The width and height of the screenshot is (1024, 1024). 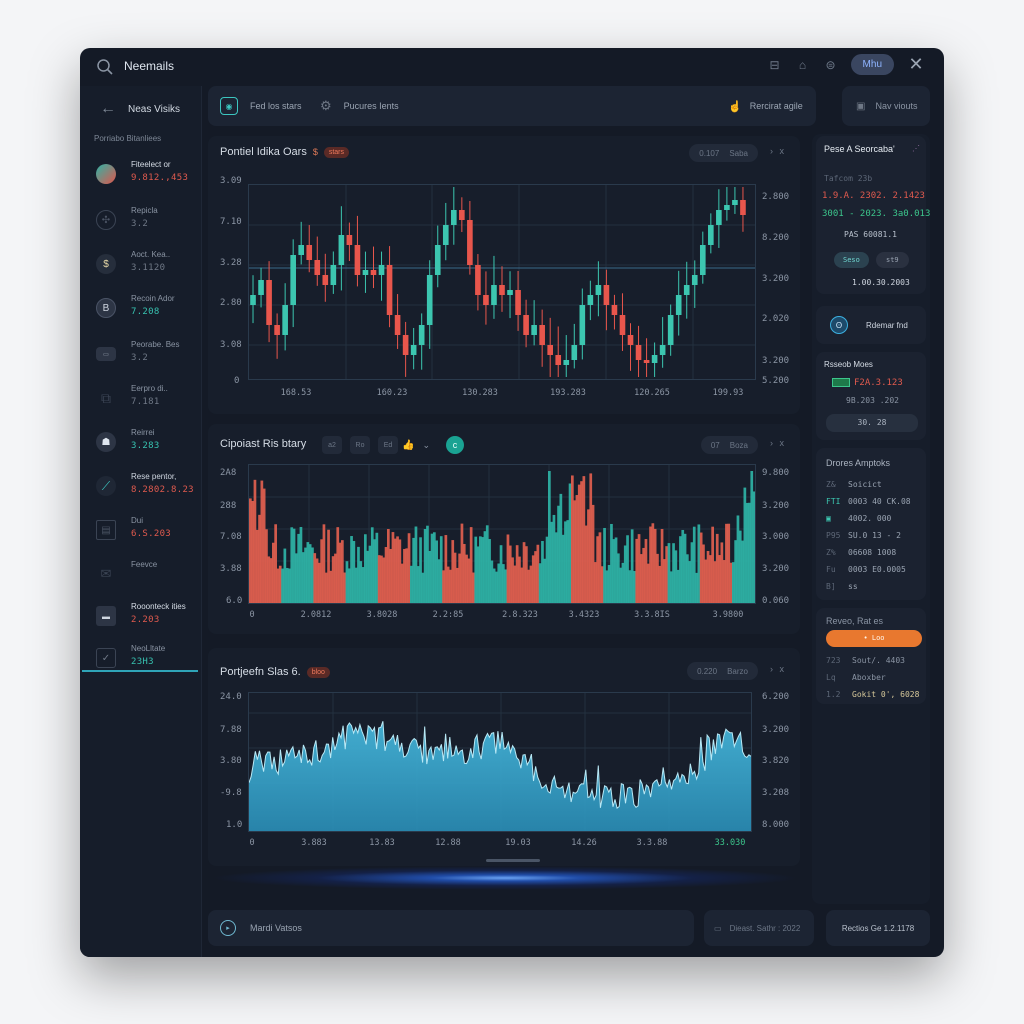 What do you see at coordinates (141, 663) in the screenshot?
I see `sidebar-item: ✓ NeoLltate 23H3` at bounding box center [141, 663].